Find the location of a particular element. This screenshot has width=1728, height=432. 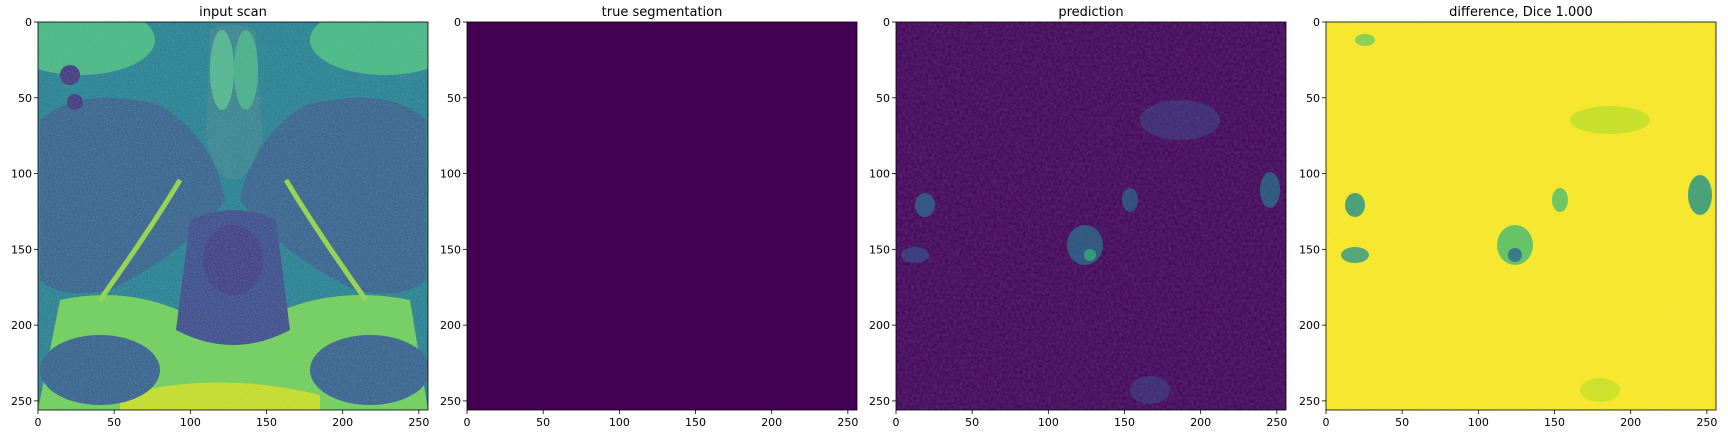

panel-title: prediction is located at coordinates (1090, 12).